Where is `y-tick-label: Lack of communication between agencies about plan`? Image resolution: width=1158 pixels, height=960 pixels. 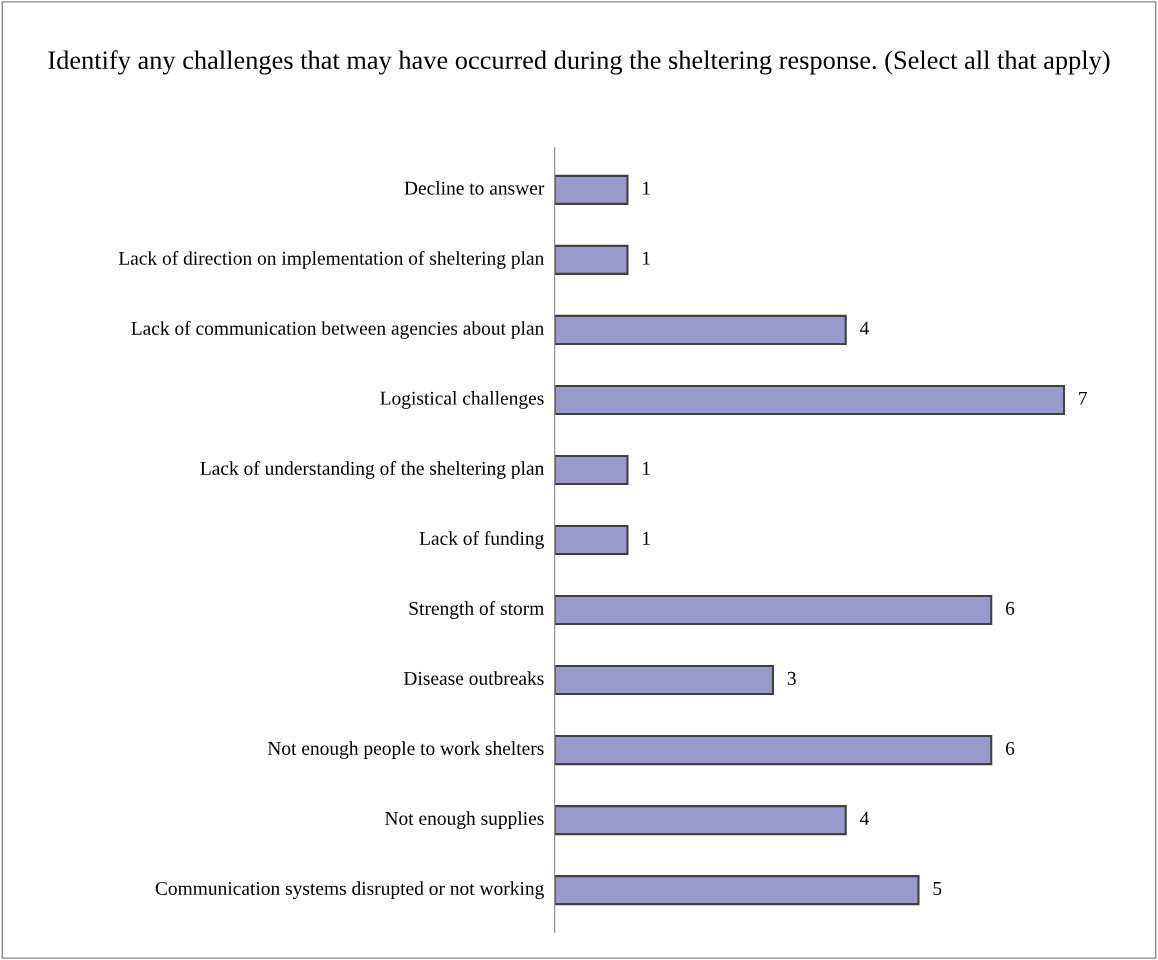 y-tick-label: Lack of communication between agencies about plan is located at coordinates (338, 329).